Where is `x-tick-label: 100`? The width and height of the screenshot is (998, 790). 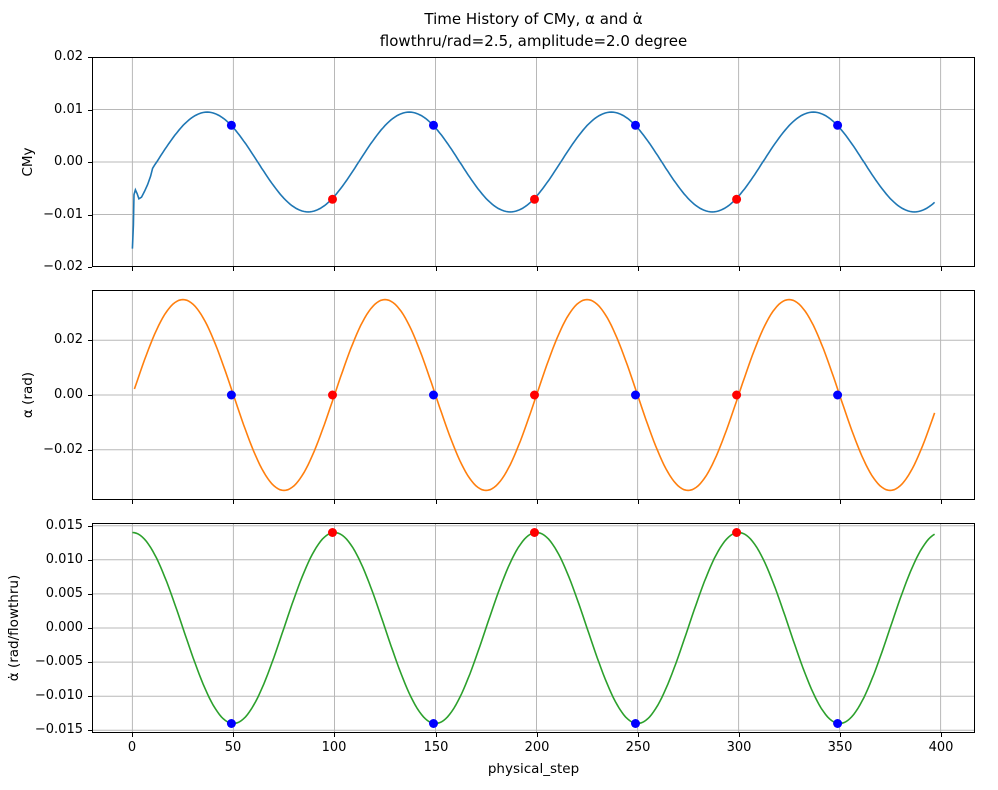 x-tick-label: 100 is located at coordinates (334, 747).